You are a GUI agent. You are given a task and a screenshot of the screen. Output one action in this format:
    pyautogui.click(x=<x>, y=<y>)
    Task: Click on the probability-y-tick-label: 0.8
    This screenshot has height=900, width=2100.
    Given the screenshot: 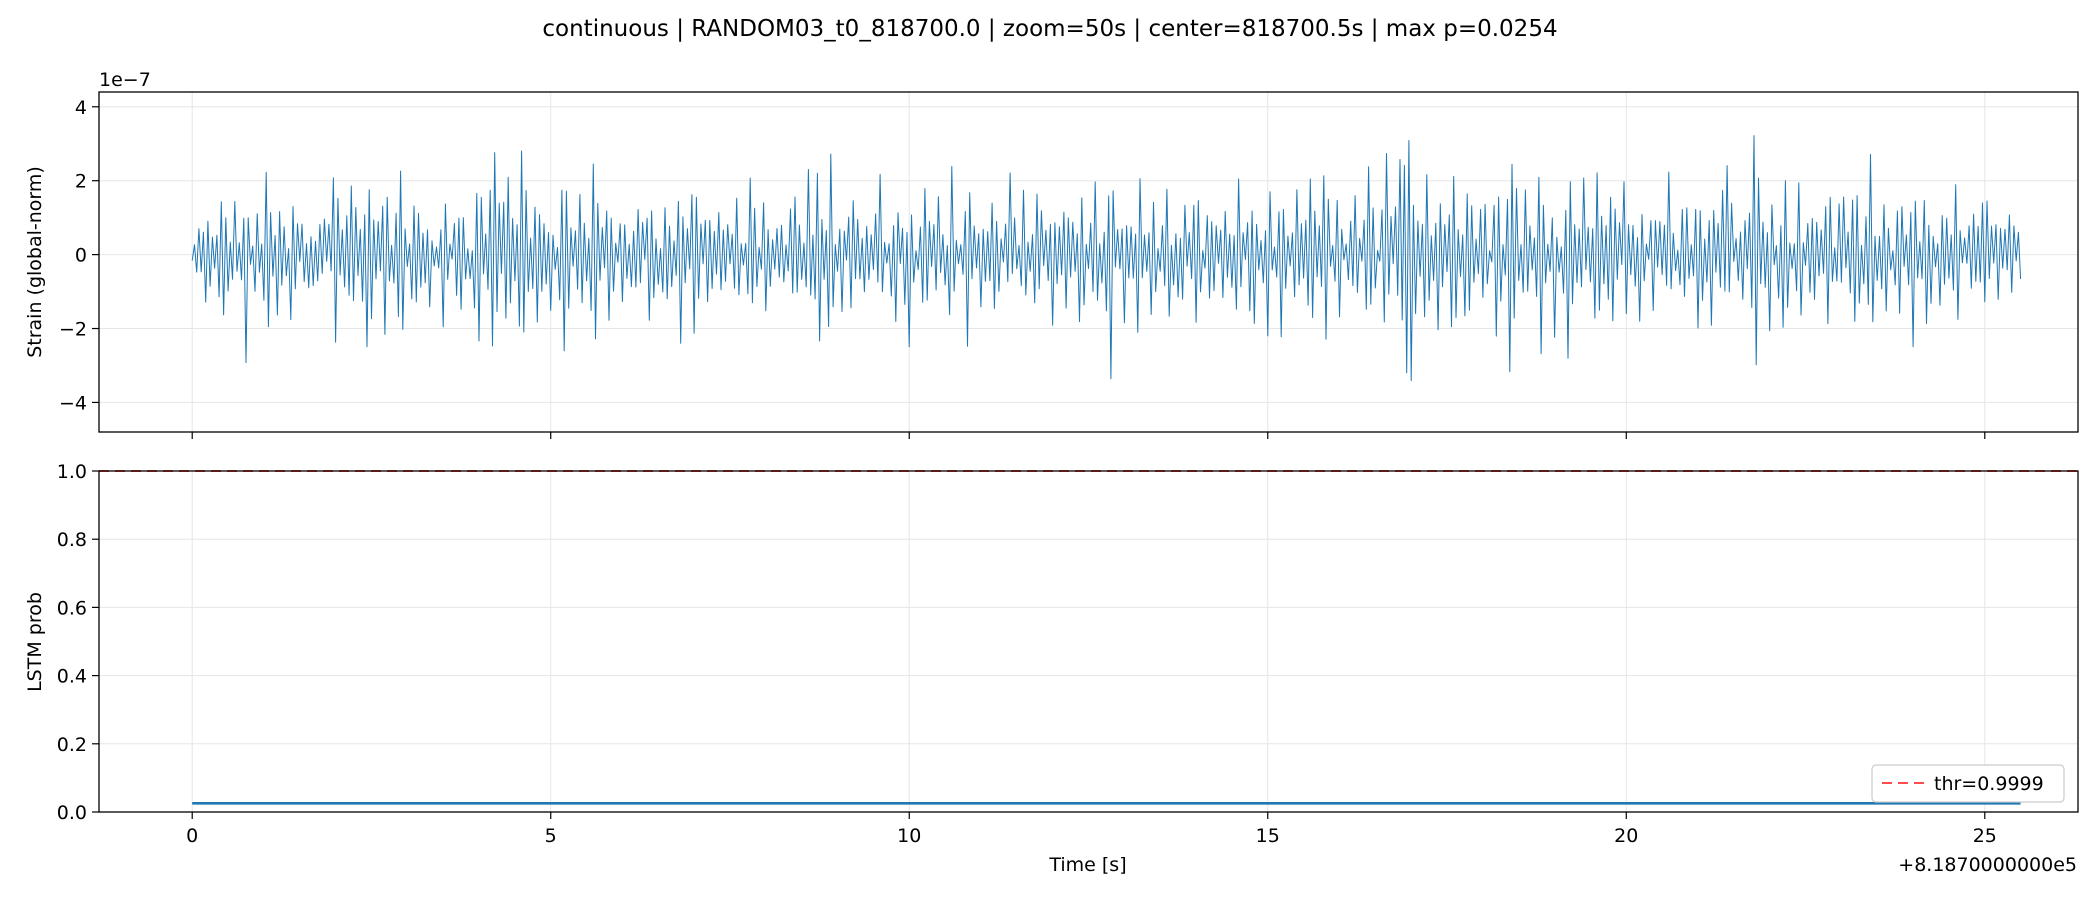 What is the action you would take?
    pyautogui.click(x=72, y=540)
    